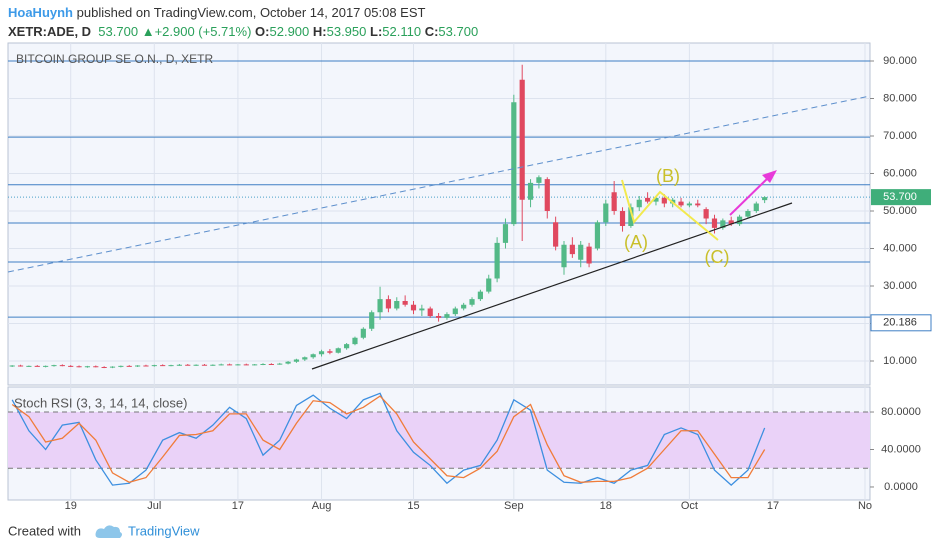  I want to click on band-fill, so click(439, 440).